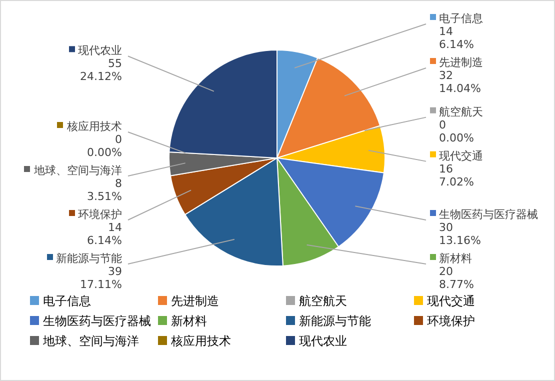 Image resolution: width=555 pixels, height=381 pixels. Describe the element at coordinates (456, 278) in the screenshot. I see `data-label: 20 8.77%` at that location.